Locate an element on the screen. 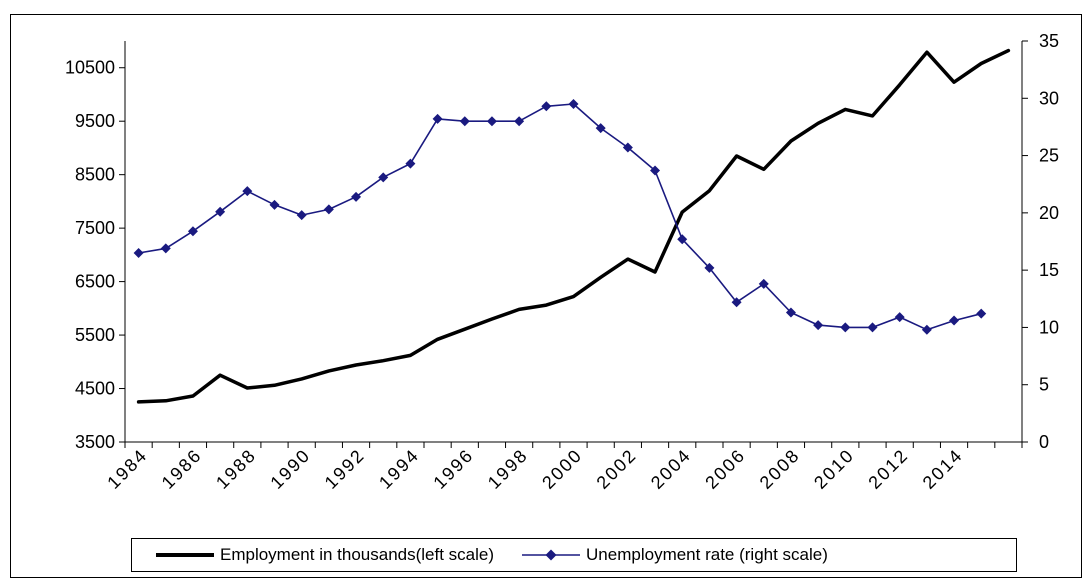 The image size is (1083, 579). legend-item-unemployment: Unemployment rate (right scale) is located at coordinates (674, 555).